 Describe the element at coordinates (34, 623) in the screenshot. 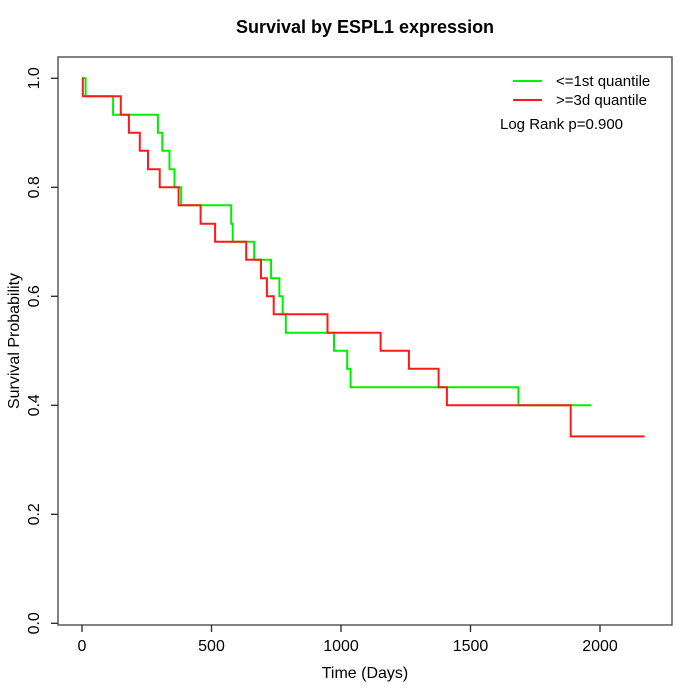

I see `y-tick-label: 0.0` at that location.